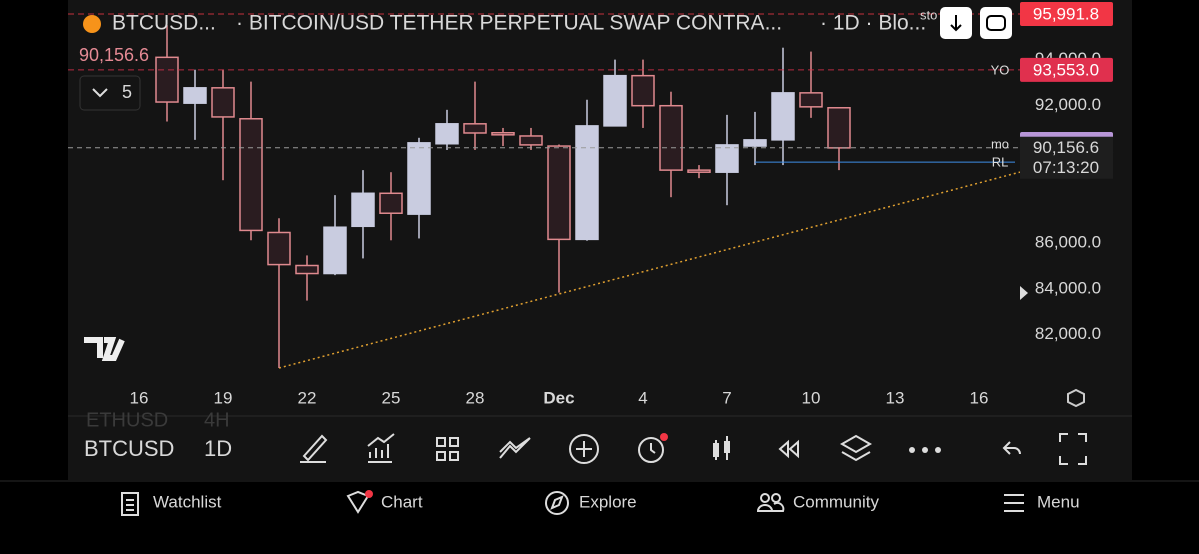 This screenshot has width=1199, height=554. Describe the element at coordinates (110, 93) in the screenshot. I see `indicator-toggle` at that location.